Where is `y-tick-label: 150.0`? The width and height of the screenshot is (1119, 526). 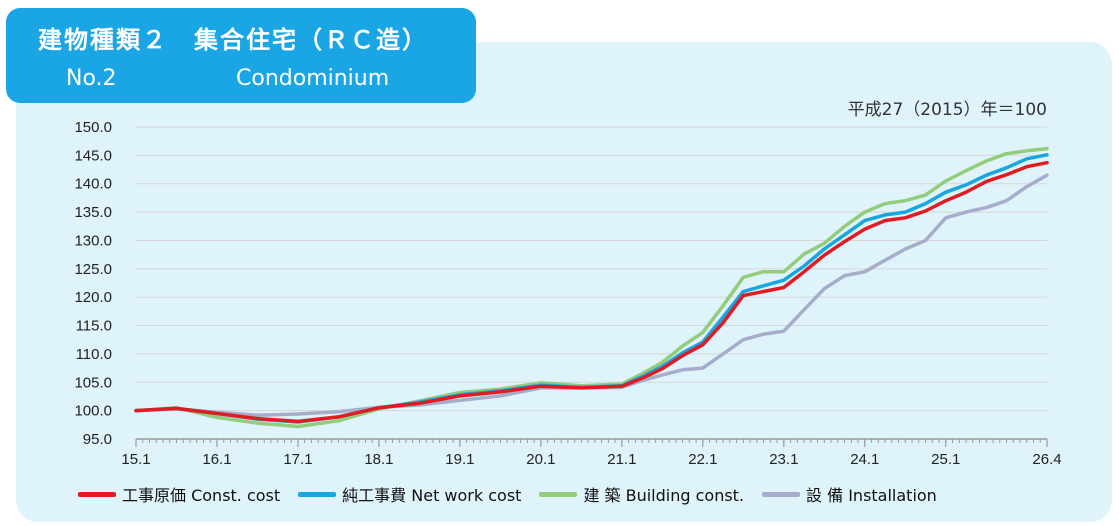 y-tick-label: 150.0 is located at coordinates (93, 127).